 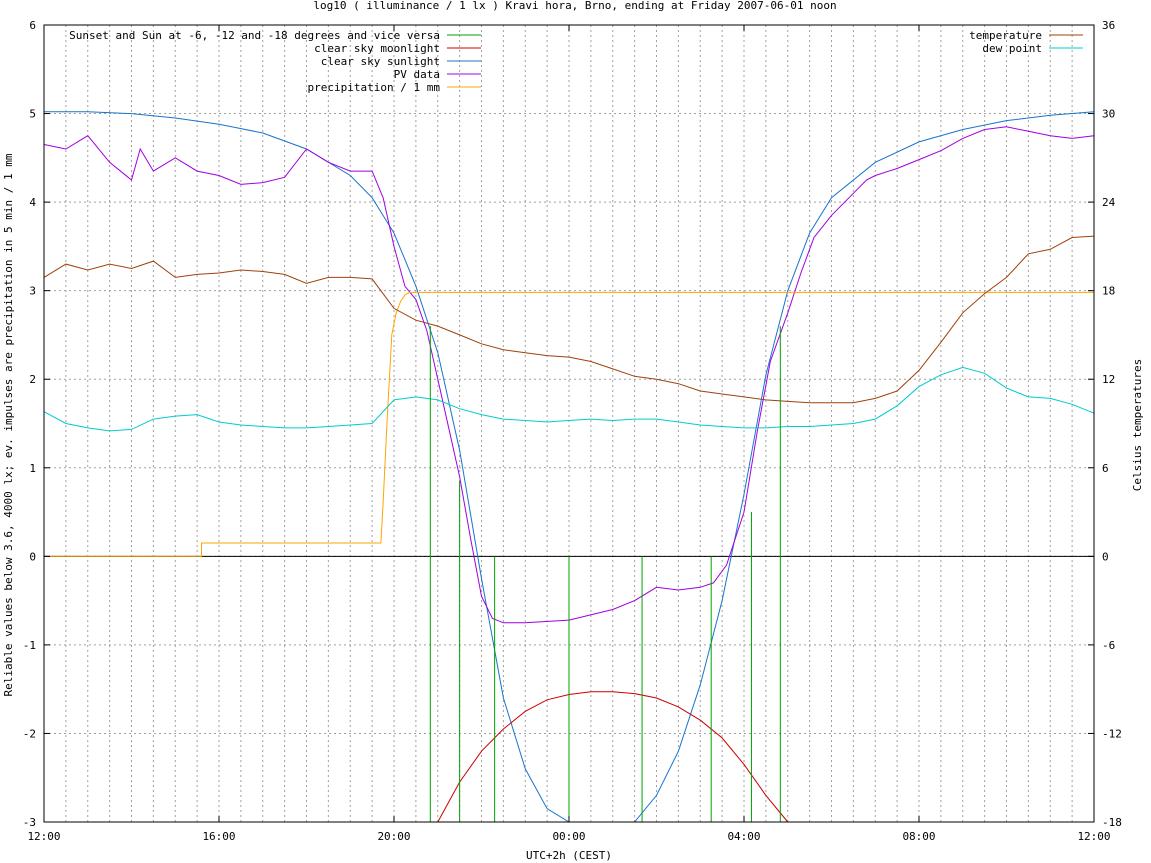 I want to click on y2-tick-label: 24, so click(x=1109, y=202).